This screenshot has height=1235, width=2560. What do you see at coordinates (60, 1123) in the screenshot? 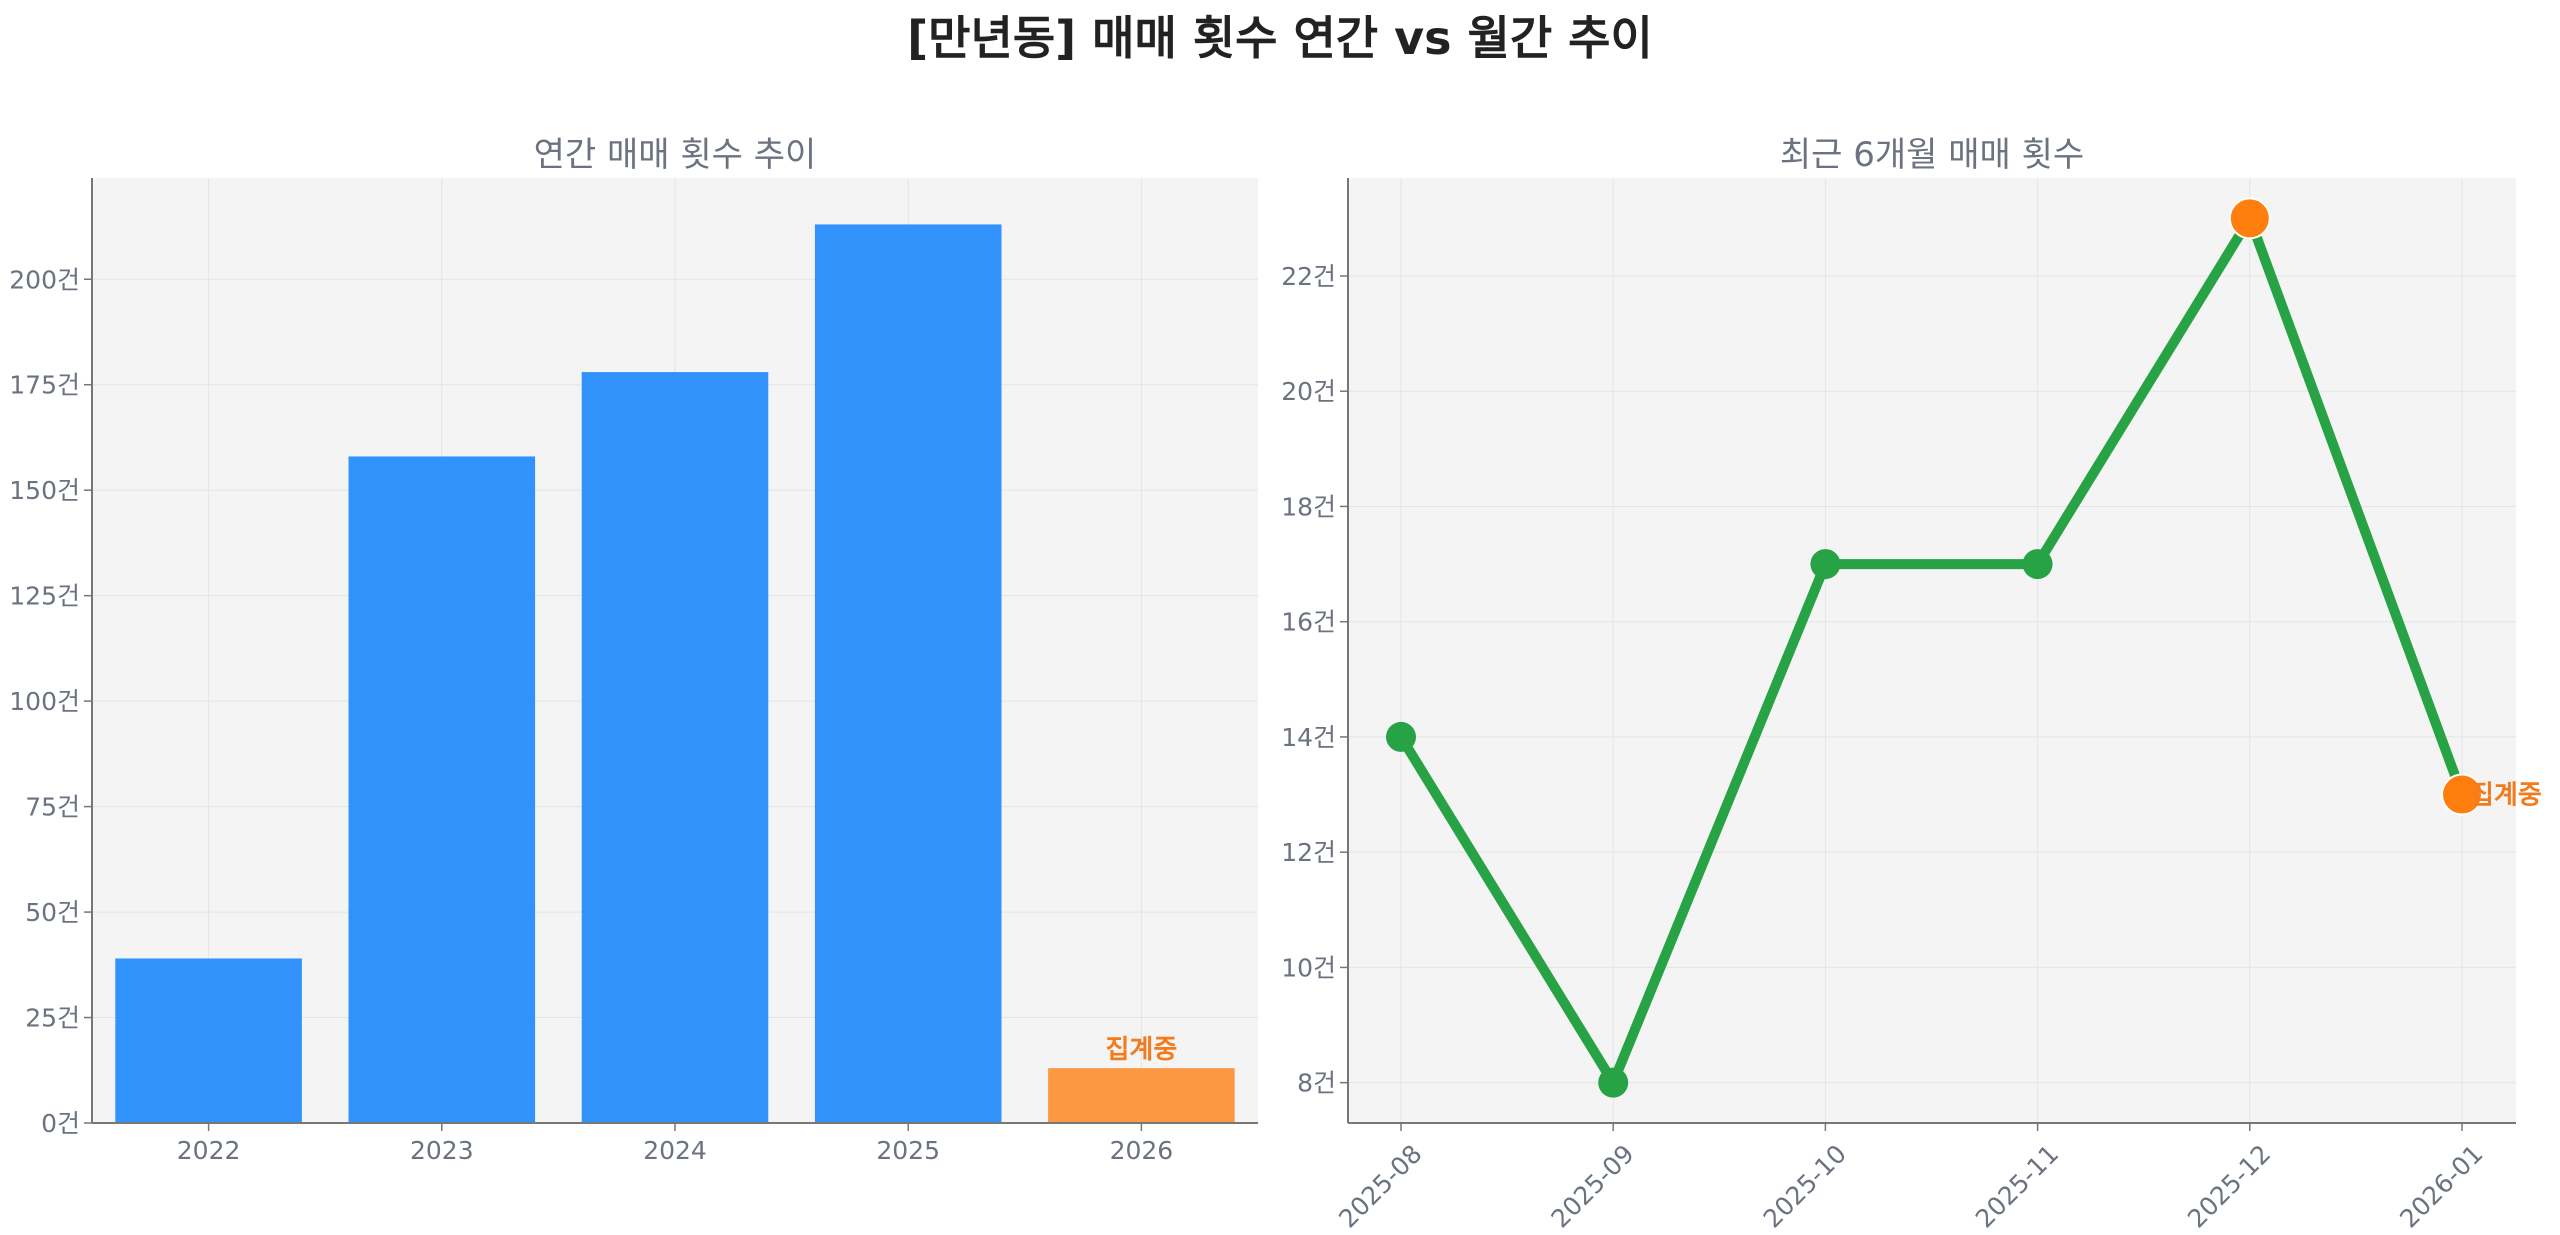
I see `y-tick-label: 0건` at bounding box center [60, 1123].